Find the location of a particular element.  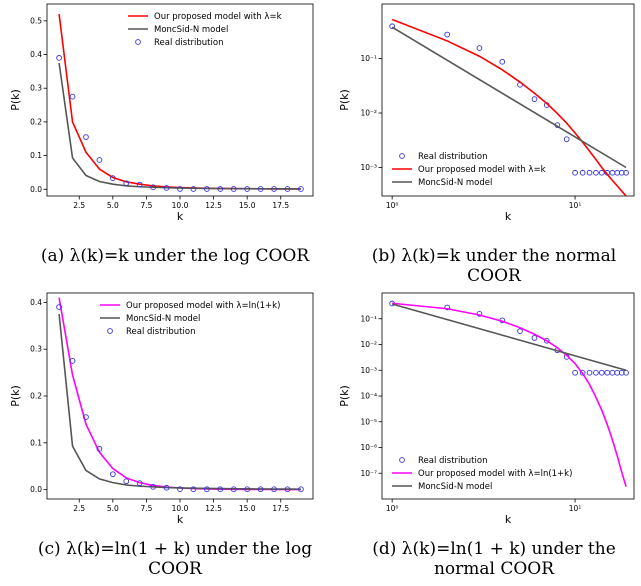

caption-b-line-1: (b) λ(k)=k under the normal is located at coordinates (494, 256).